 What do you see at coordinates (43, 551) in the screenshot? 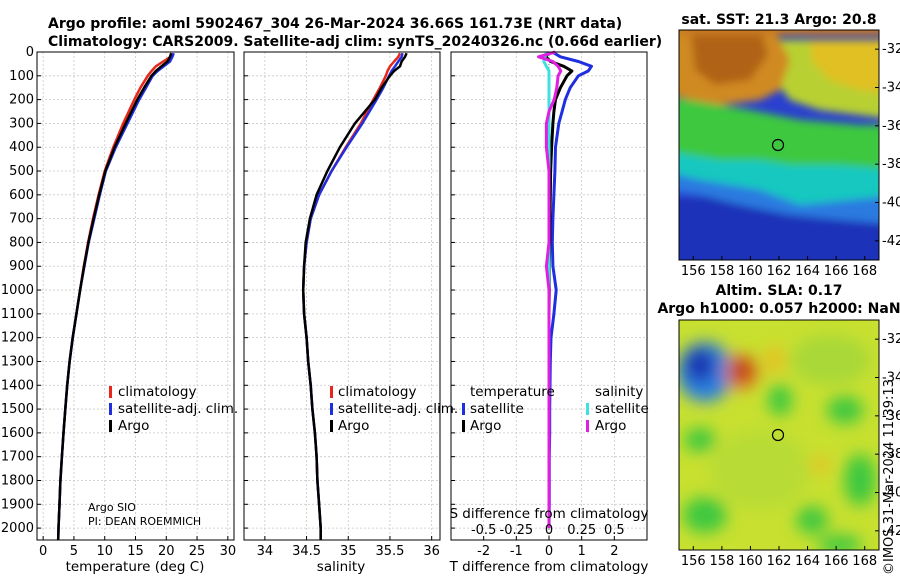
I see `temperature-xtick-label: 0` at bounding box center [43, 551].